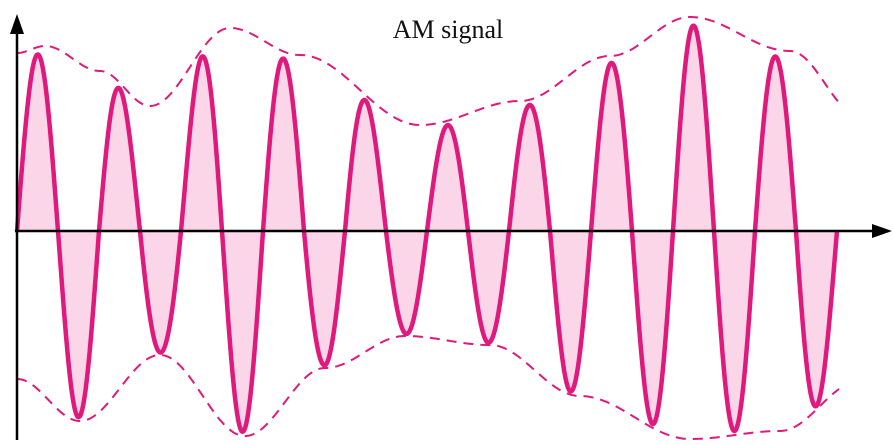 The height and width of the screenshot is (445, 894). I want to click on y-axis-arrow, so click(17, 24).